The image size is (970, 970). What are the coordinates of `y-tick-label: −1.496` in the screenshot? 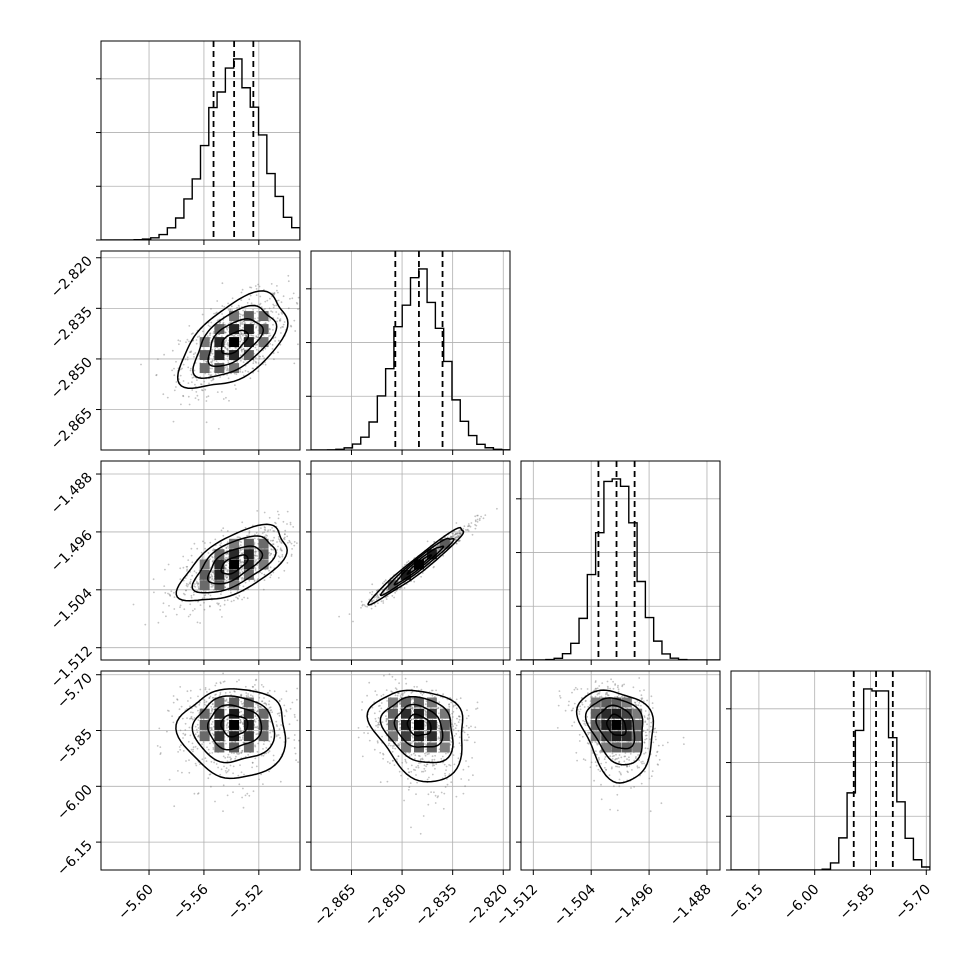 It's located at (72, 551).